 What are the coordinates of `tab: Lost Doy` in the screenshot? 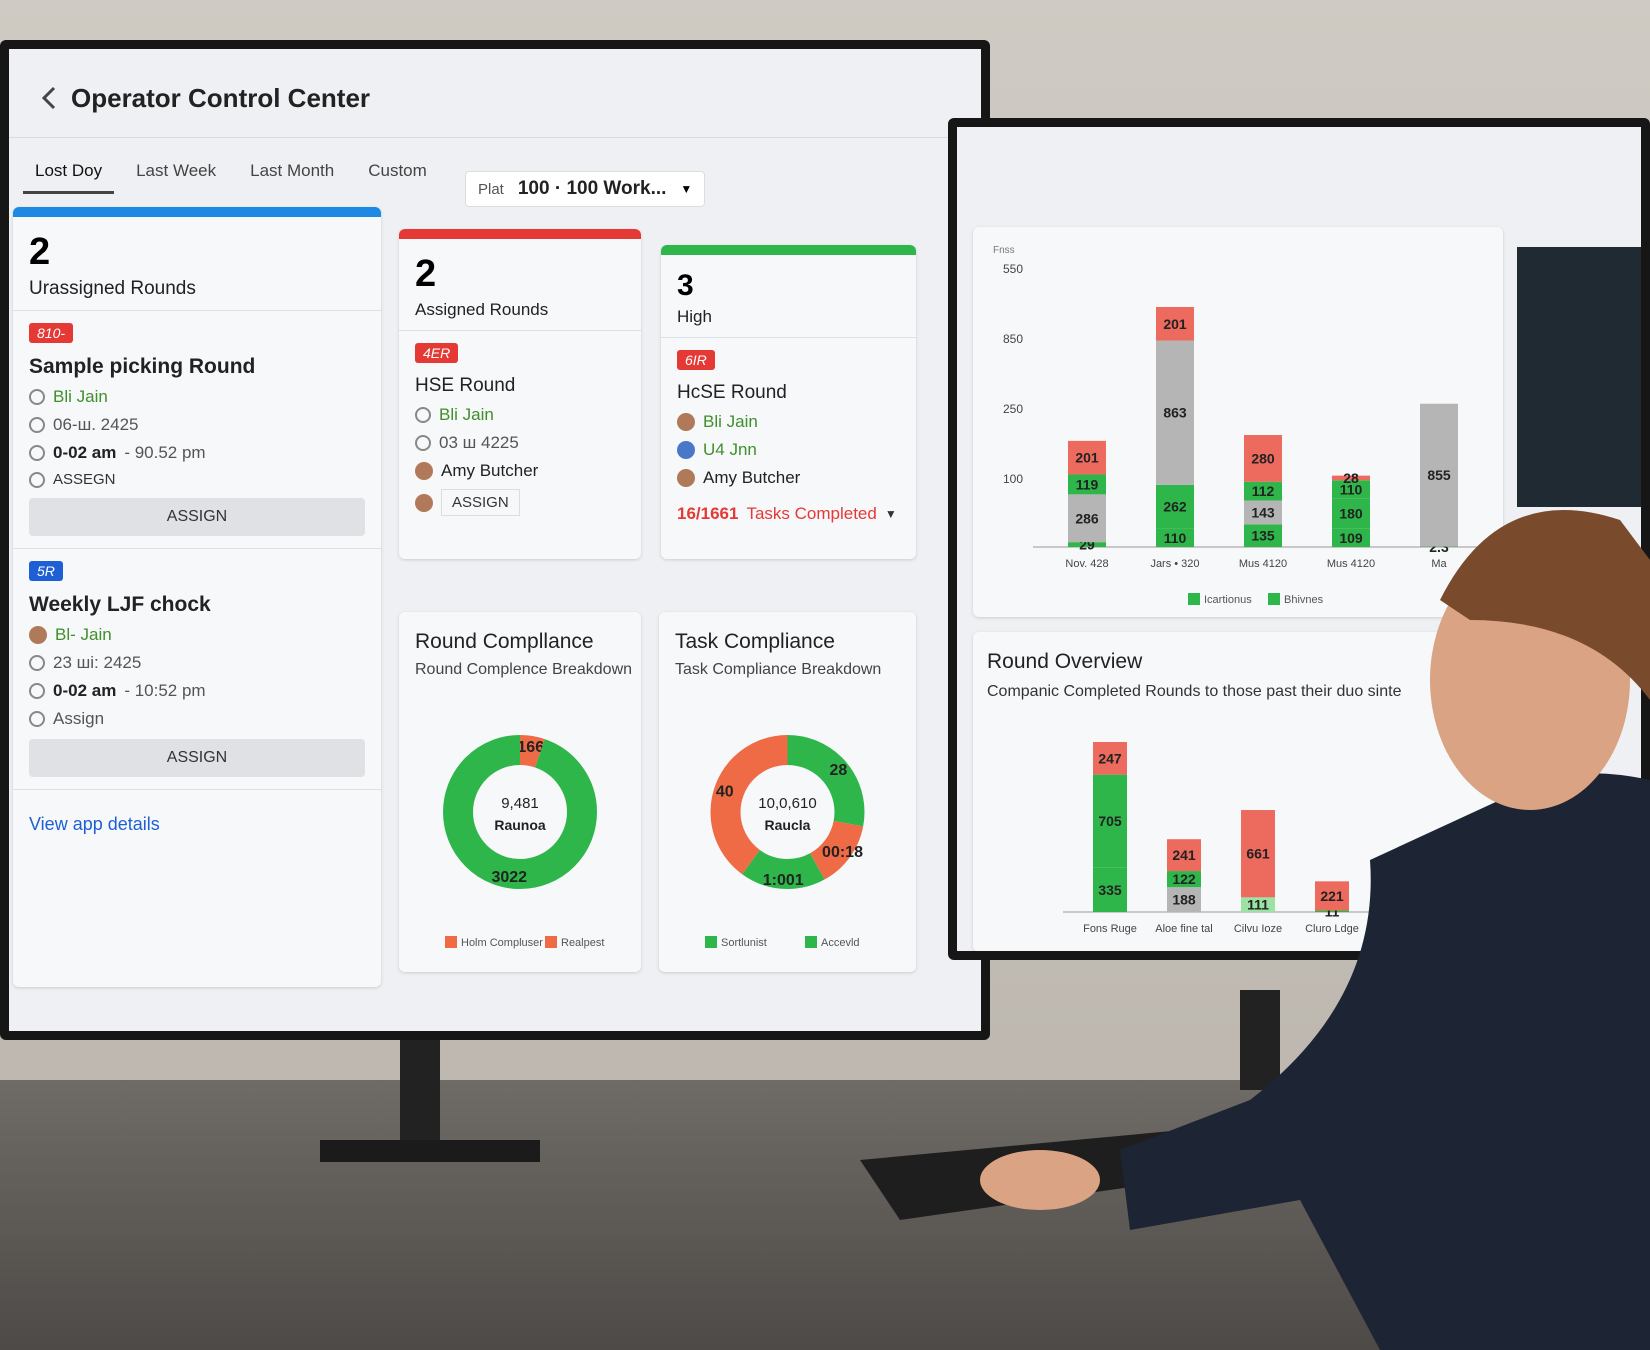 It's located at (69, 172).